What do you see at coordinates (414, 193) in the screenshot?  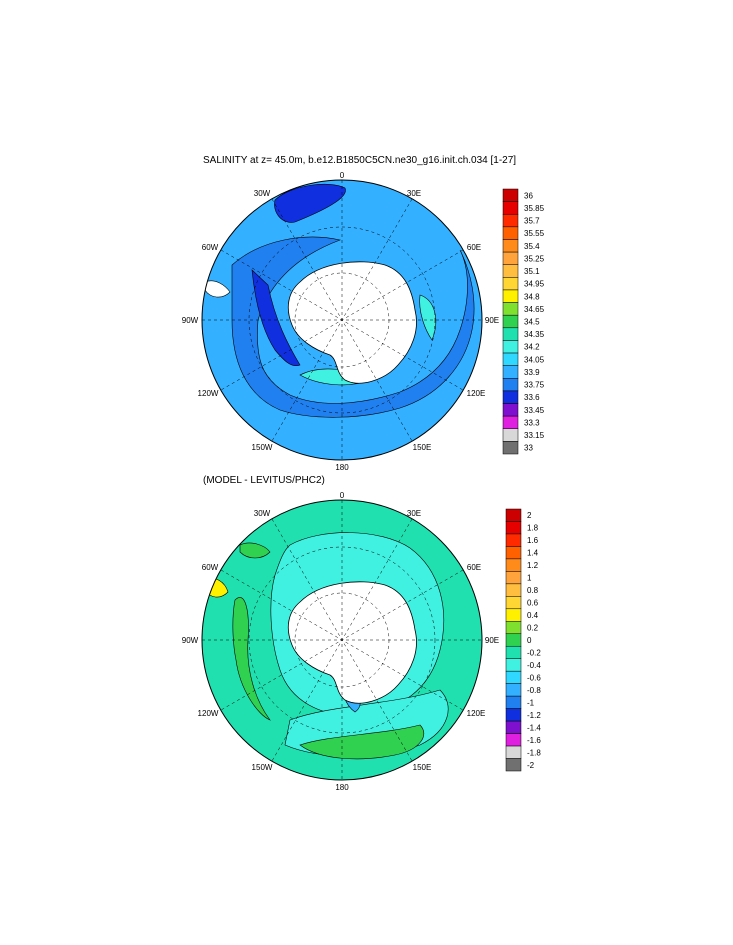 I see `lon-label-30e: 30E` at bounding box center [414, 193].